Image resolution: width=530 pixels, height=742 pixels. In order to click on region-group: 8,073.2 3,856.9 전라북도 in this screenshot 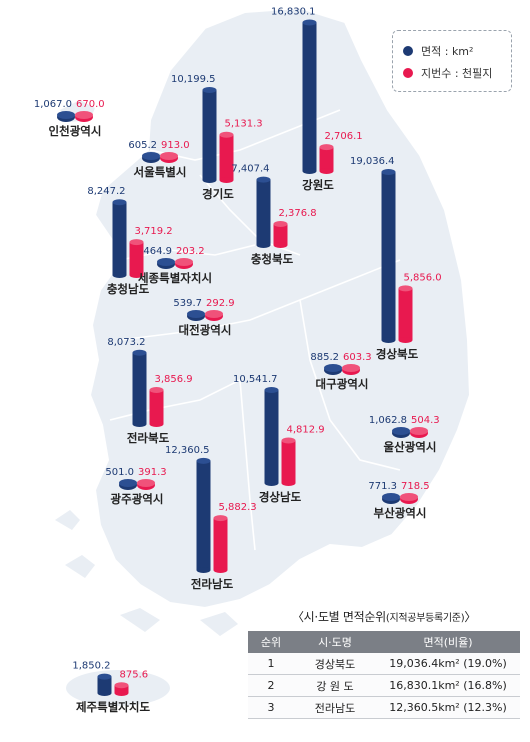, I will do `click(149, 391)`.